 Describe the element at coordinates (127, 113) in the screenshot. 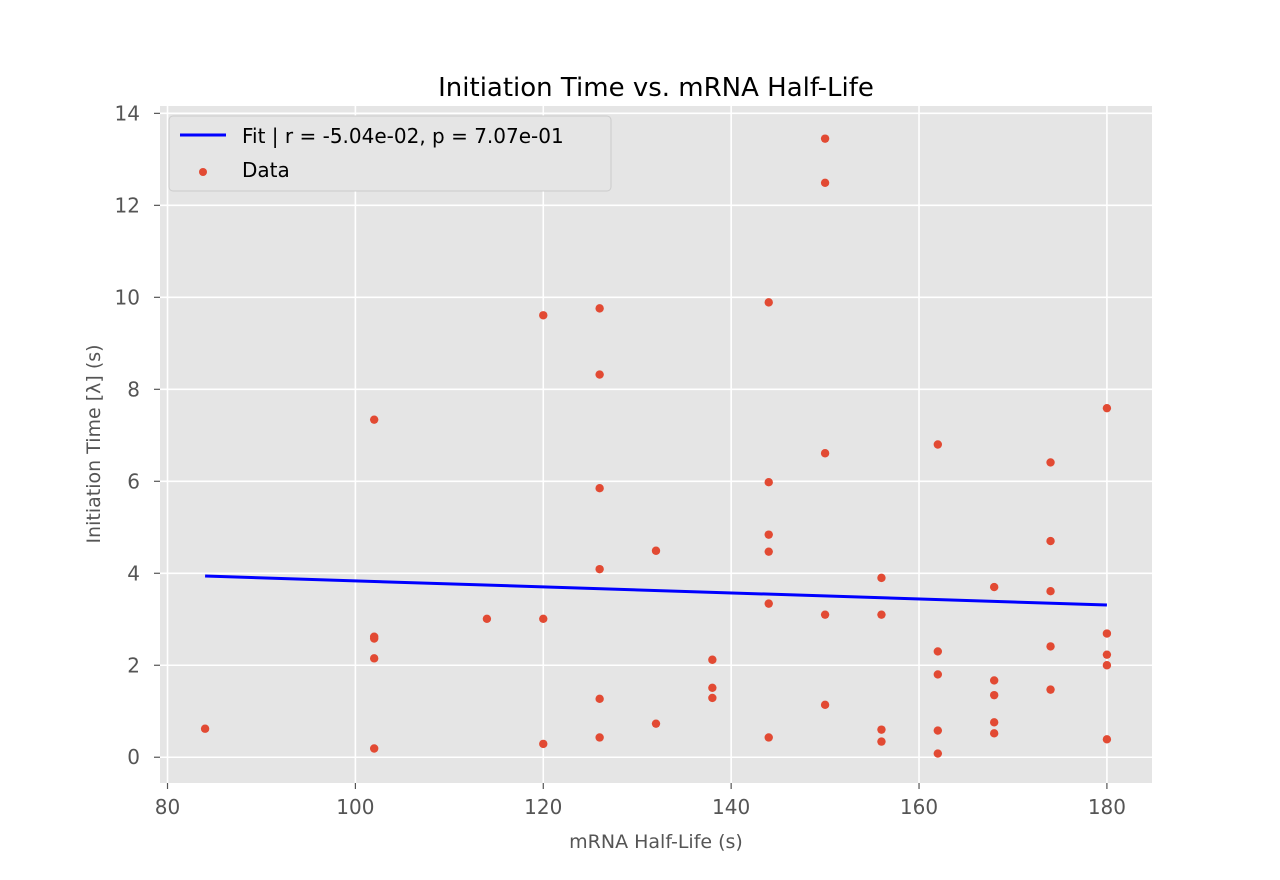

I see `y-tick-label: 14` at that location.